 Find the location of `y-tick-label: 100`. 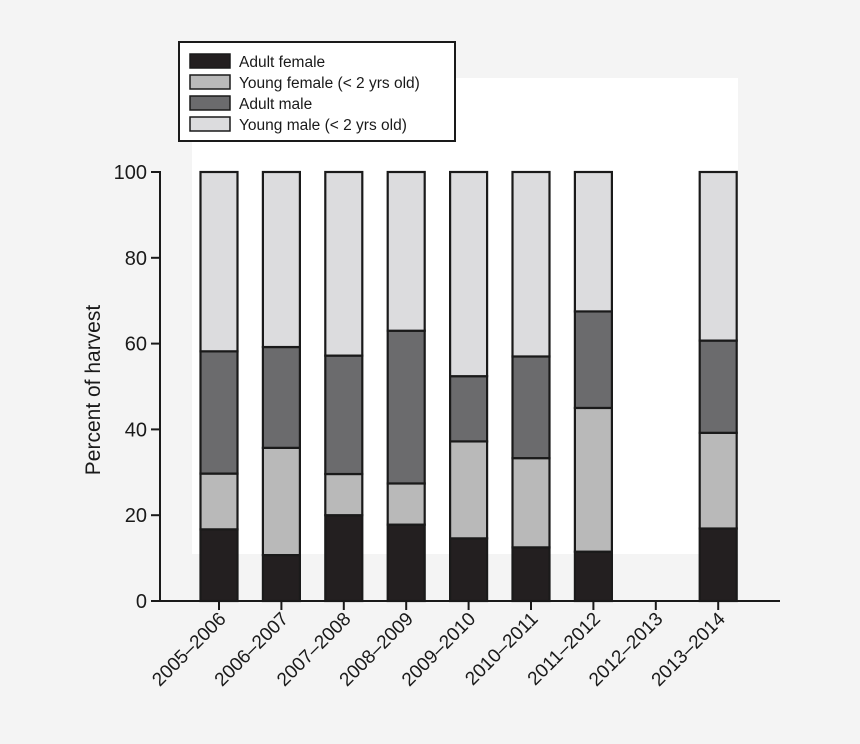

y-tick-label: 100 is located at coordinates (130, 173).